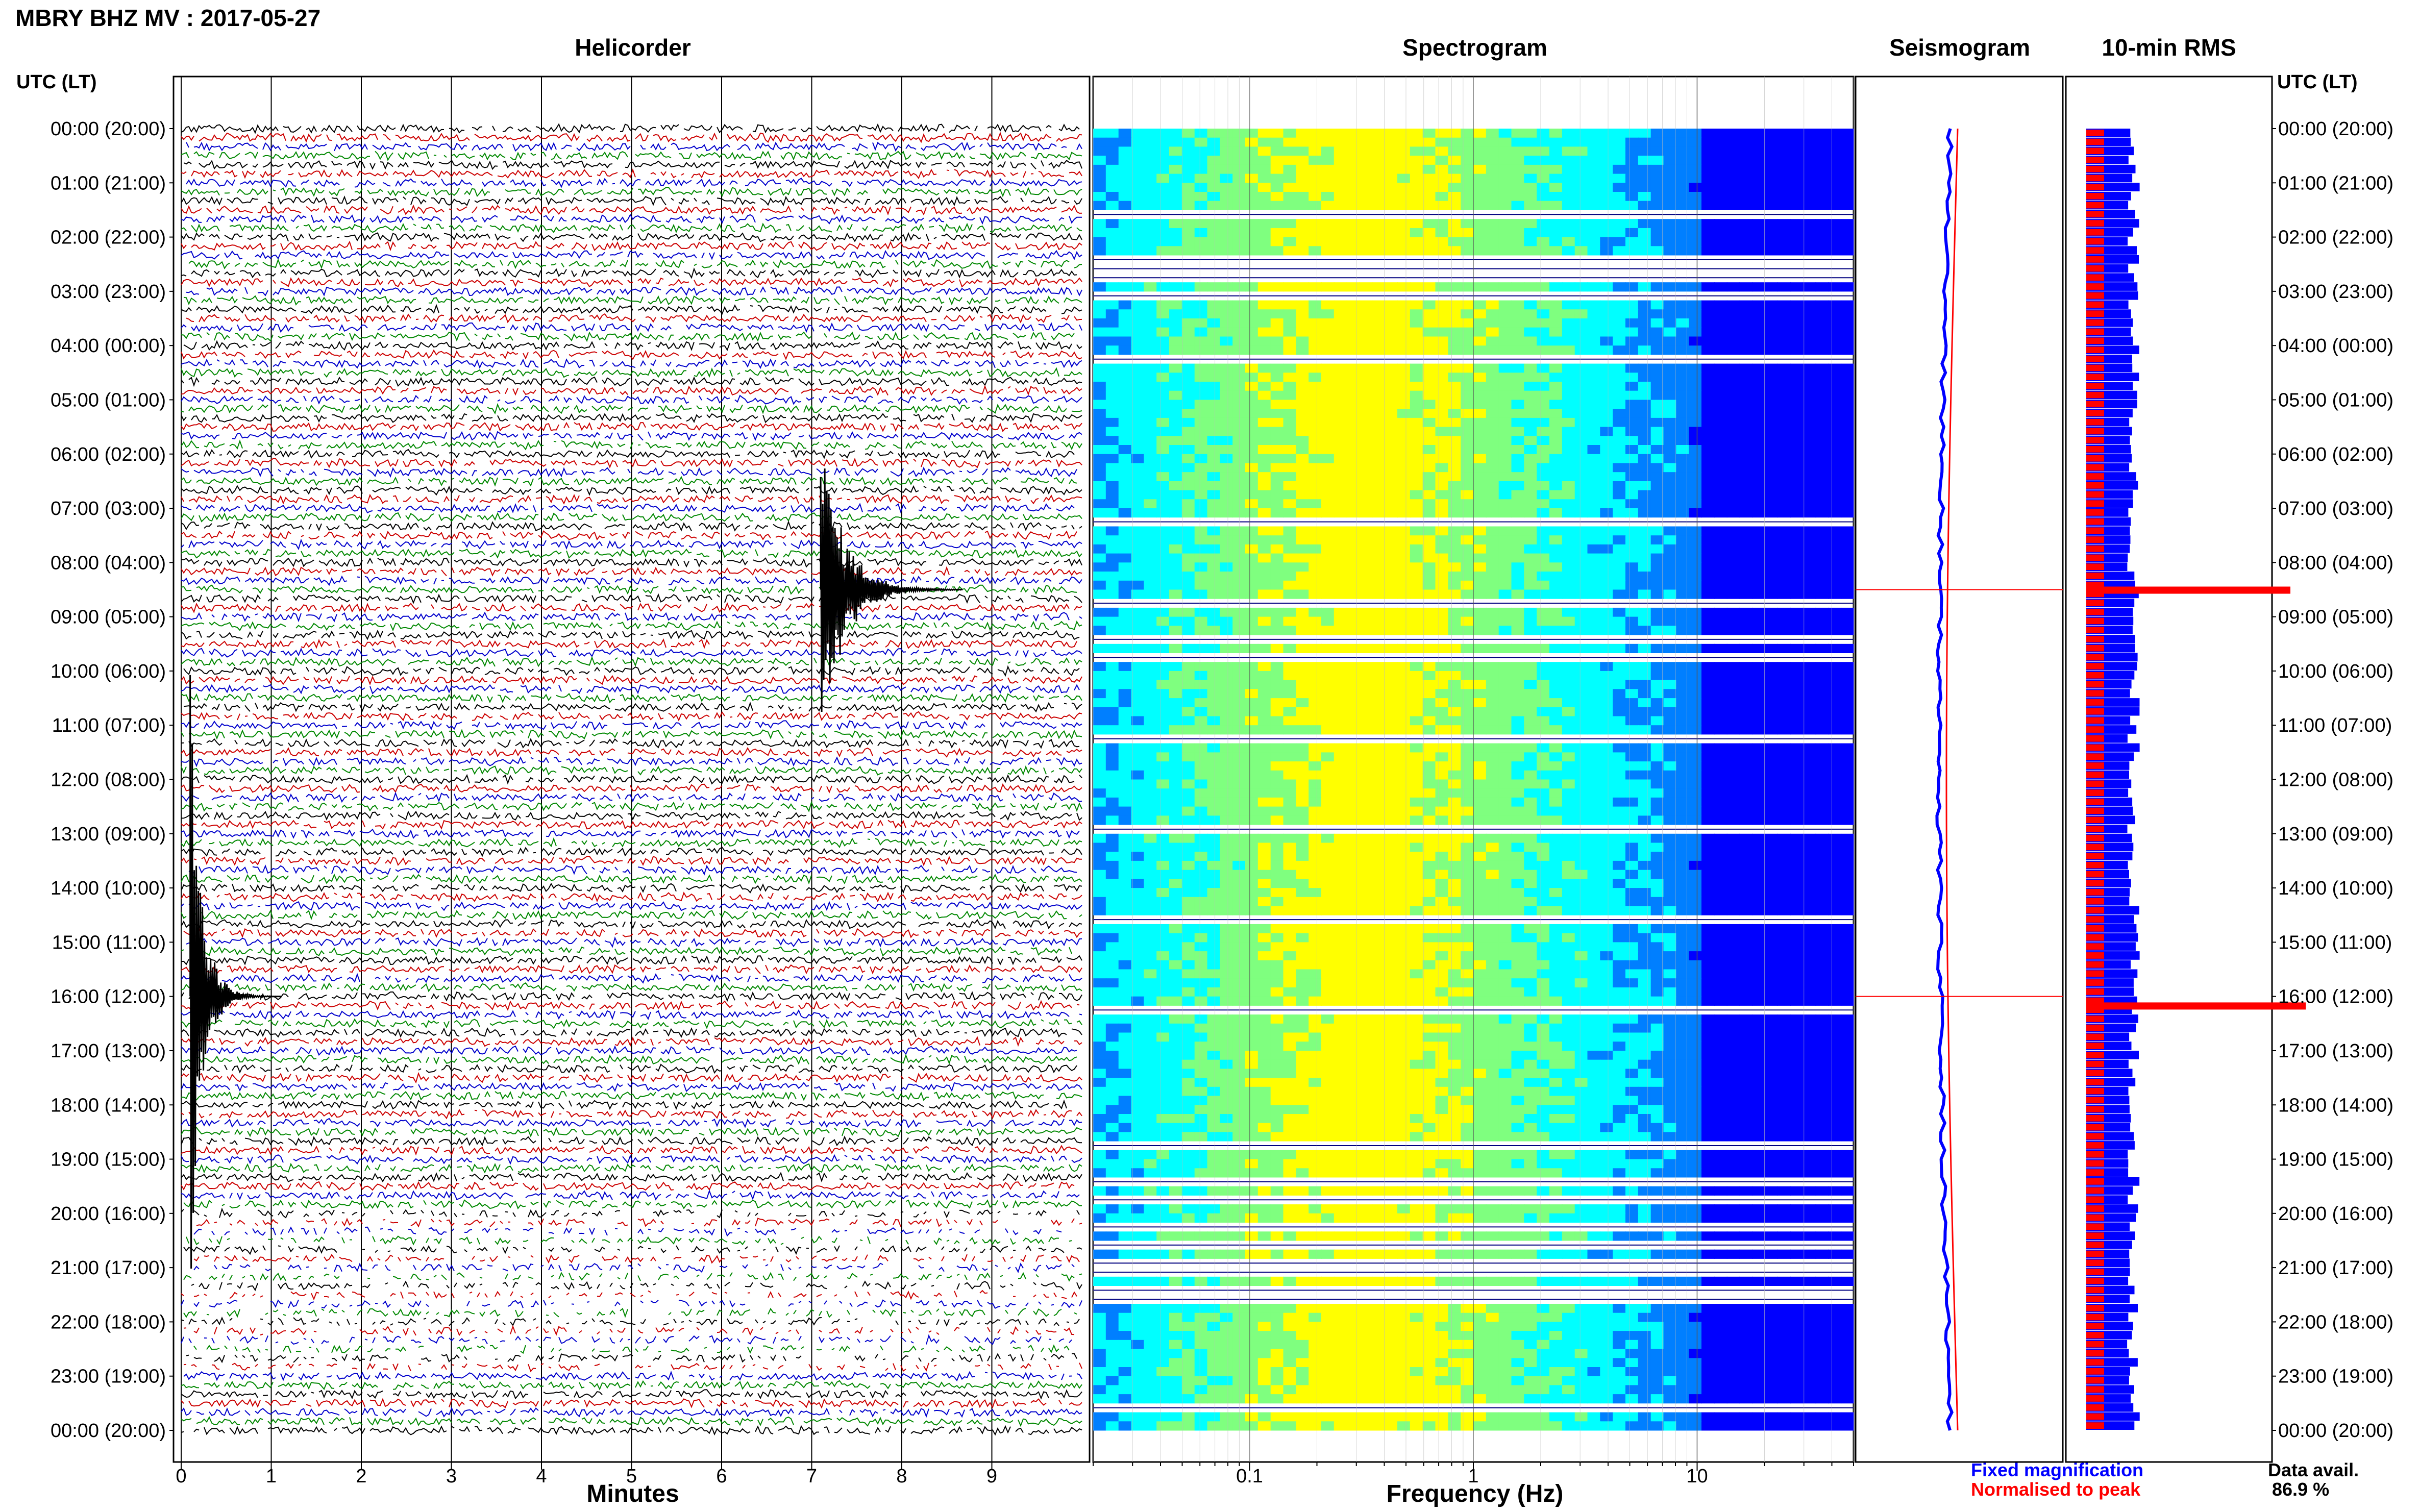  I want to click on trace-line, so click(631, 1087).